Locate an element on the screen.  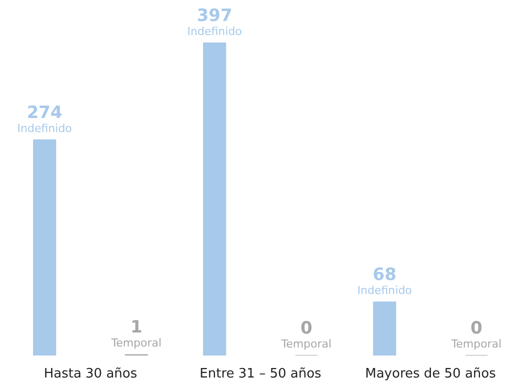
x-tick-label: Mayores de 50 años is located at coordinates (430, 374).